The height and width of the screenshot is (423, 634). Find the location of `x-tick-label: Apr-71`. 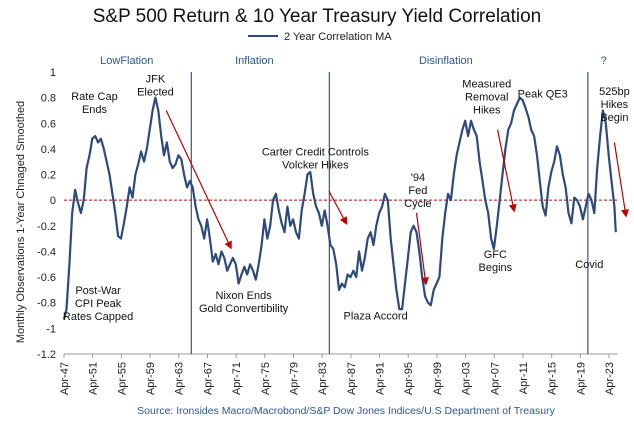

x-tick-label: Apr-71 is located at coordinates (237, 378).